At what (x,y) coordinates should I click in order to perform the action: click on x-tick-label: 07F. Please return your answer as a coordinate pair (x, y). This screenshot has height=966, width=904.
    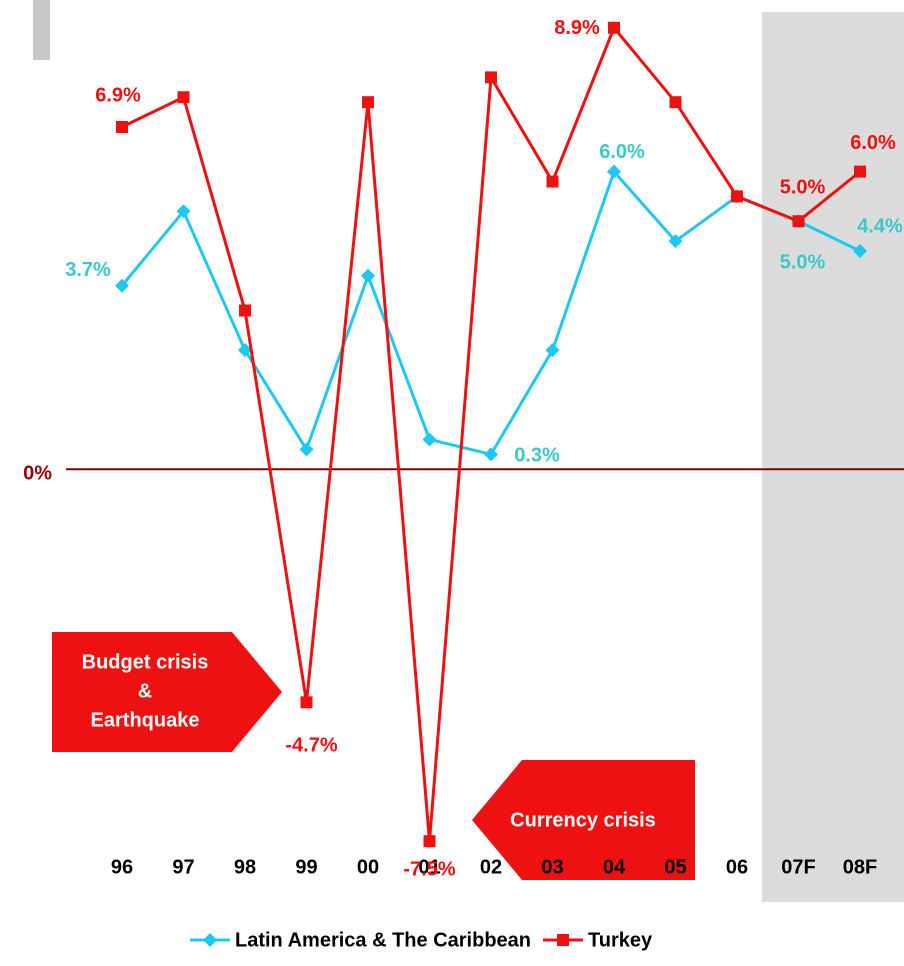
    Looking at the image, I should click on (798, 867).